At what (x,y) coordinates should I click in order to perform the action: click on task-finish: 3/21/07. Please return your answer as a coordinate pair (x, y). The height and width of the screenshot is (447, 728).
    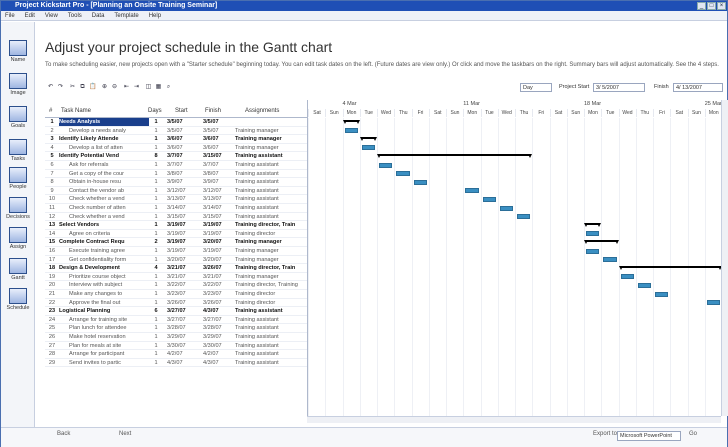
    Looking at the image, I should click on (212, 276).